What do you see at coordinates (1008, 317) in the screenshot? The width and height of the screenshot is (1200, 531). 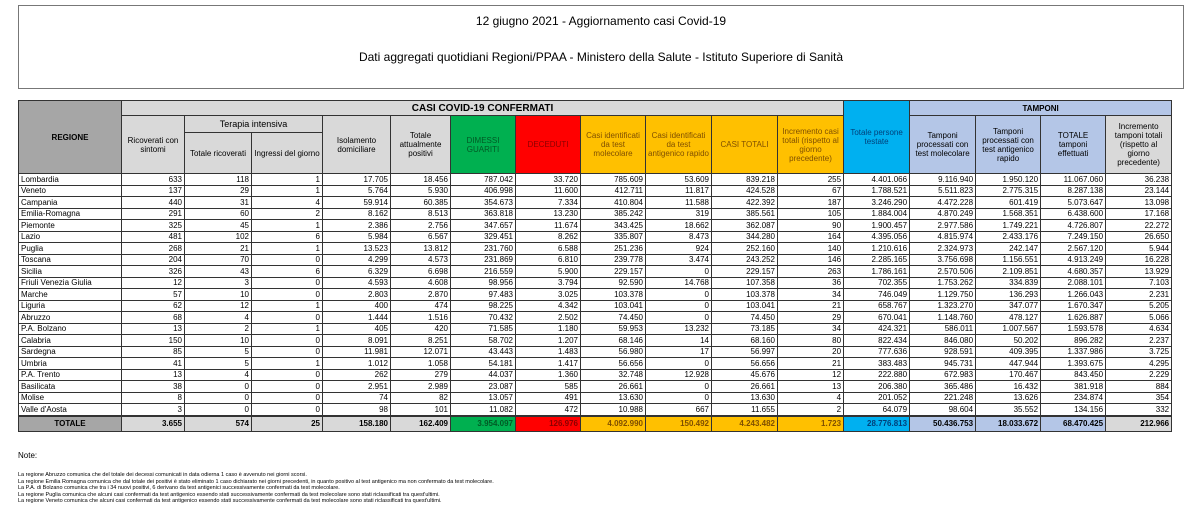 I see `table-cell: 478.127` at bounding box center [1008, 317].